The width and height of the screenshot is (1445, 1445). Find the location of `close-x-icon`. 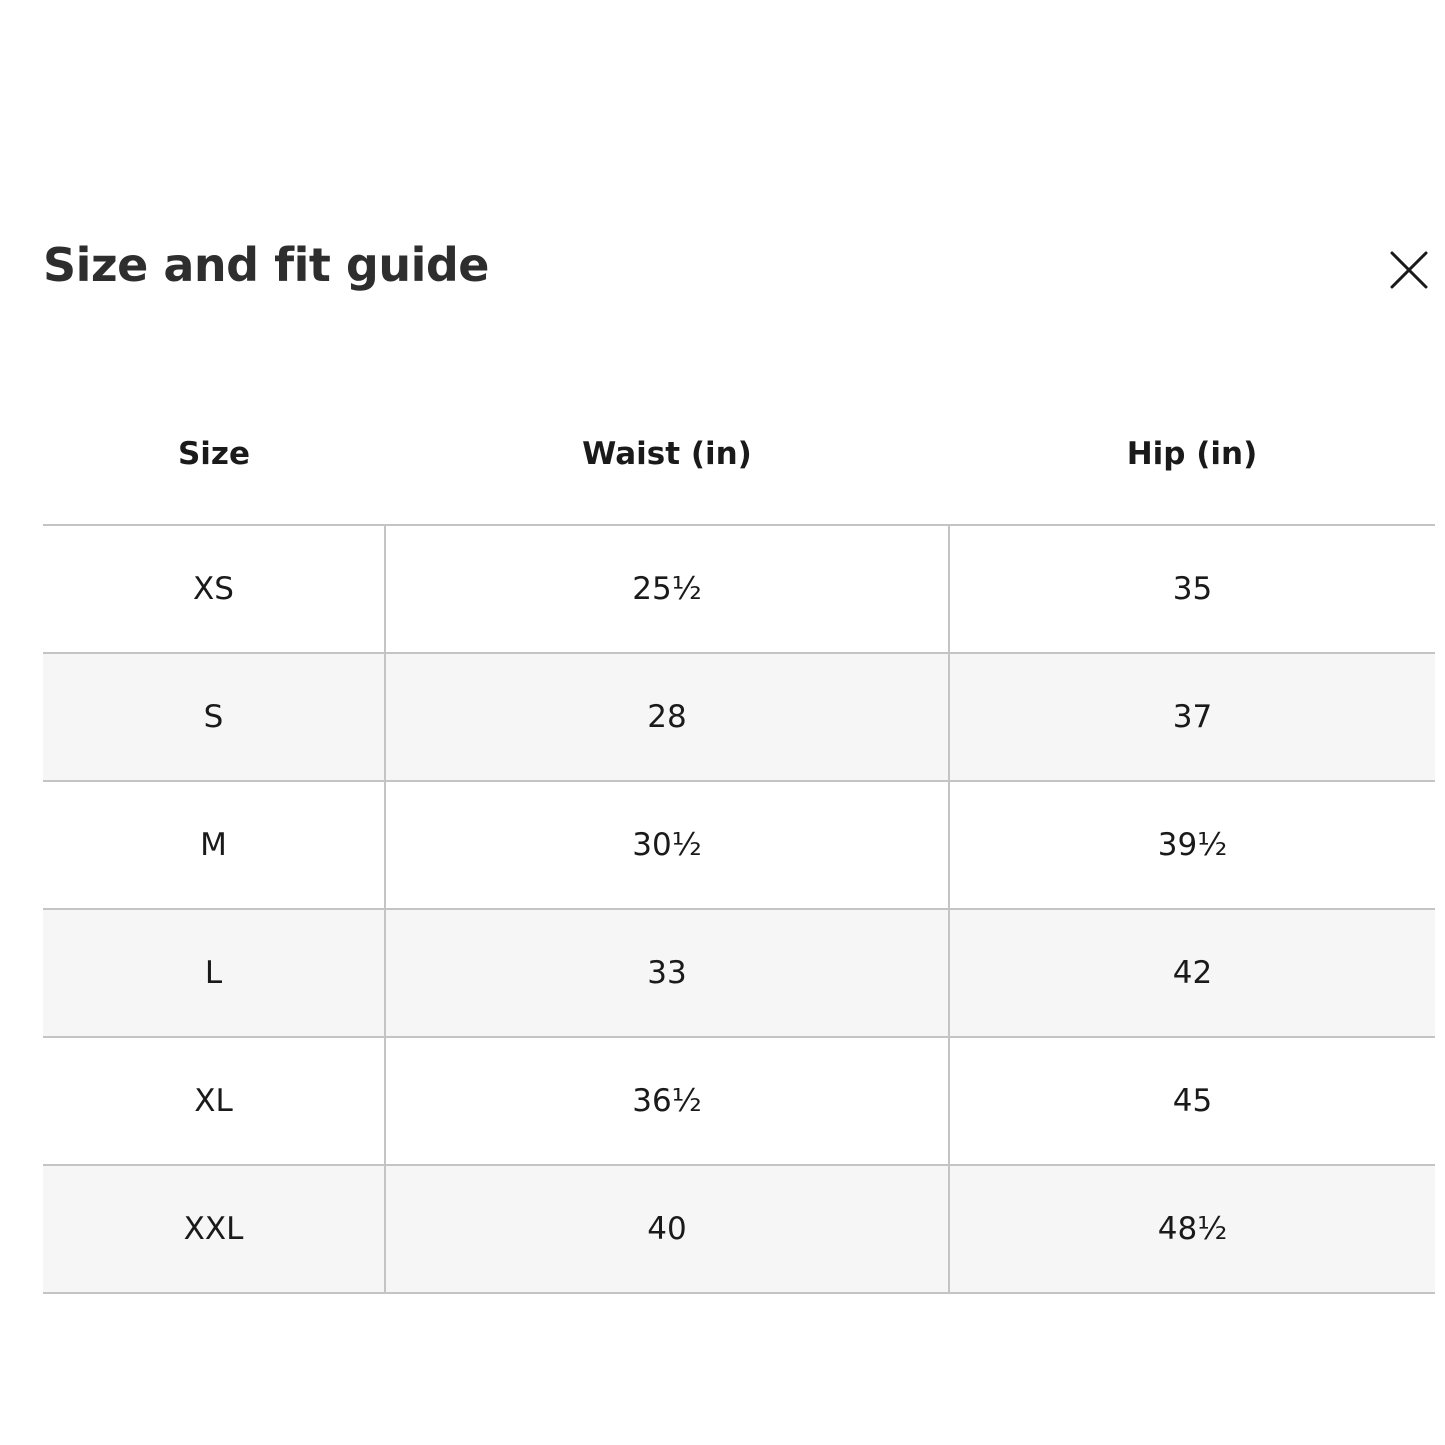

close-x-icon is located at coordinates (1409, 270).